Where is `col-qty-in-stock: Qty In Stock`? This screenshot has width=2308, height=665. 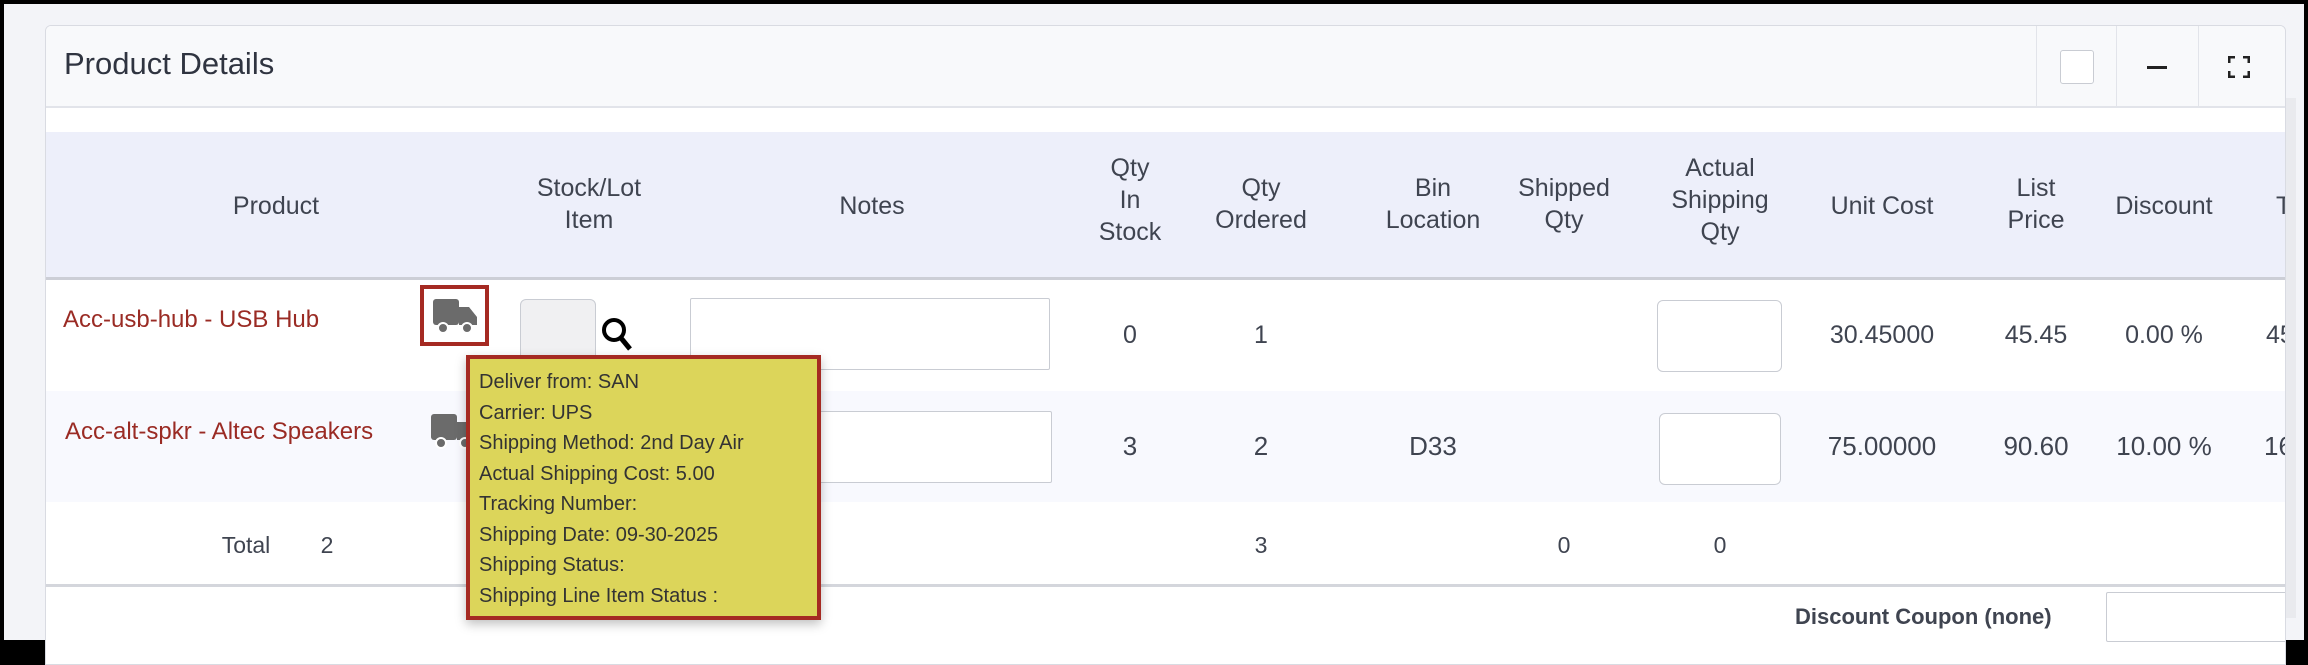
col-qty-in-stock: Qty In Stock is located at coordinates (1130, 200).